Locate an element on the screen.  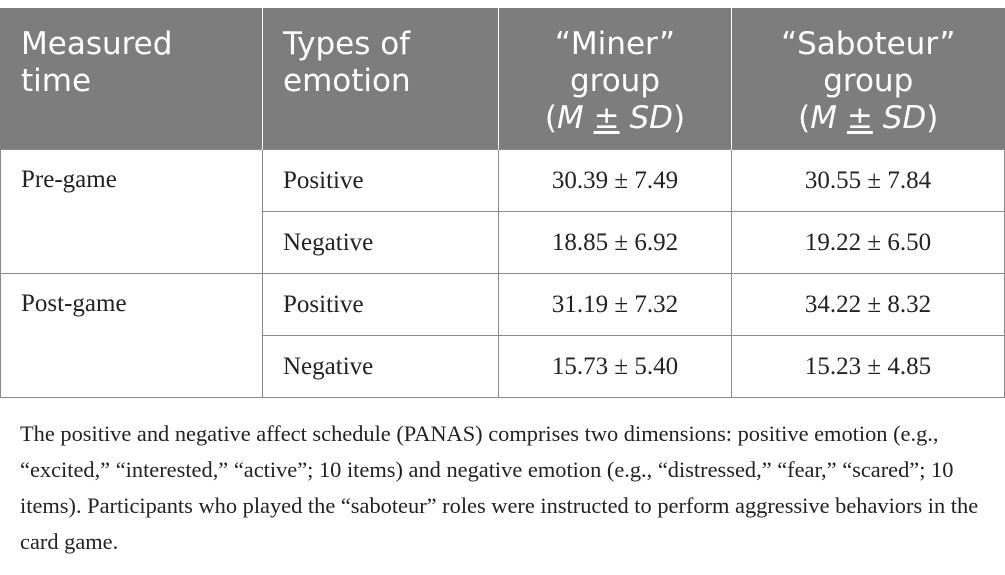
header-miner-mean-symbol: M is located at coordinates (570, 118).